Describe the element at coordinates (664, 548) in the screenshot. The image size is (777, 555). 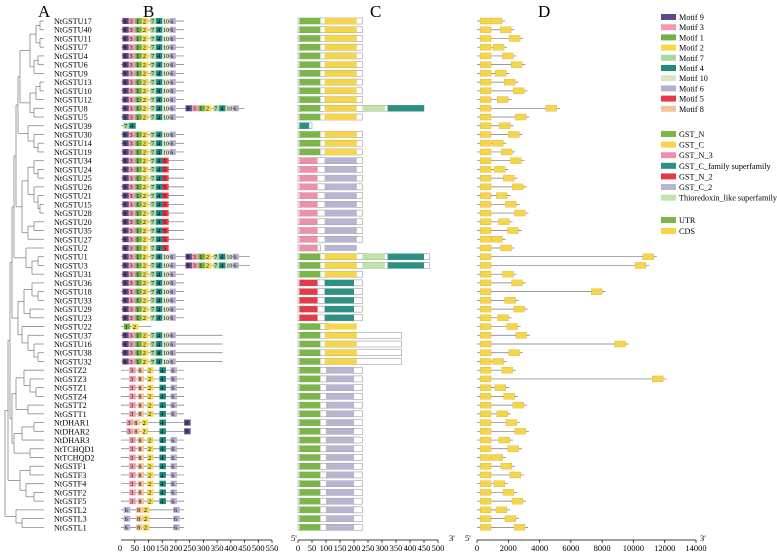
I see `axis-tick-label: 12000` at that location.